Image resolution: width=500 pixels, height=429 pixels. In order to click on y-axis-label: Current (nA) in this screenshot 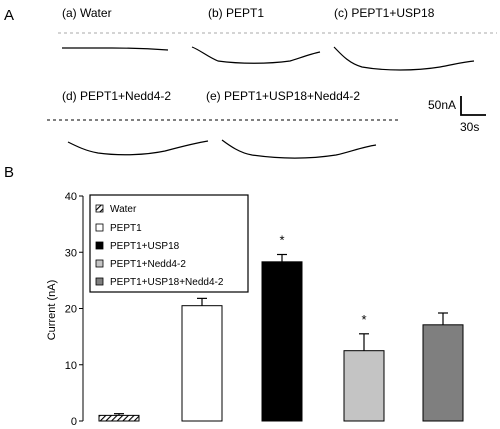, I will do `click(52, 310)`.